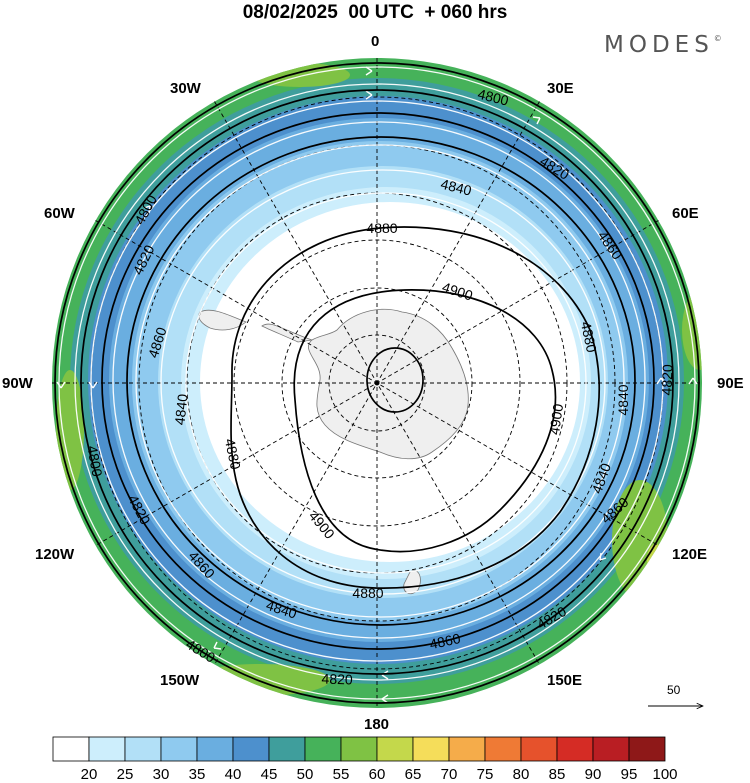 Image resolution: width=750 pixels, height=783 pixels. I want to click on colorbar-tick-label: 85, so click(557, 774).